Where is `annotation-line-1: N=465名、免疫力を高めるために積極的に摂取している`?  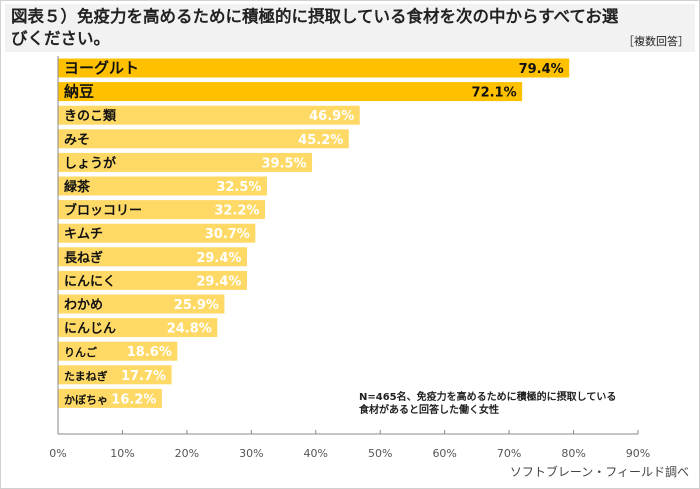
annotation-line-1: N=465名、免疫力を高めるために積極的に摂取している is located at coordinates (488, 397).